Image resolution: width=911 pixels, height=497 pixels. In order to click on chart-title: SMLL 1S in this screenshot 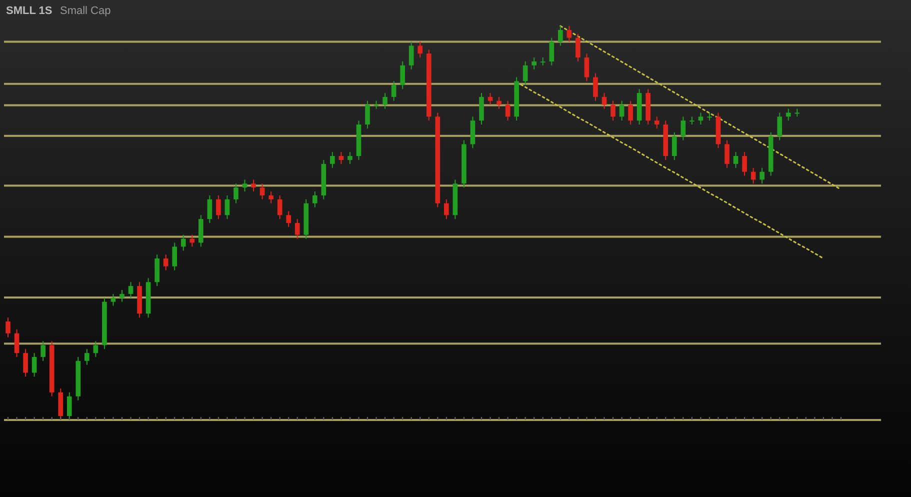, I will do `click(29, 11)`.